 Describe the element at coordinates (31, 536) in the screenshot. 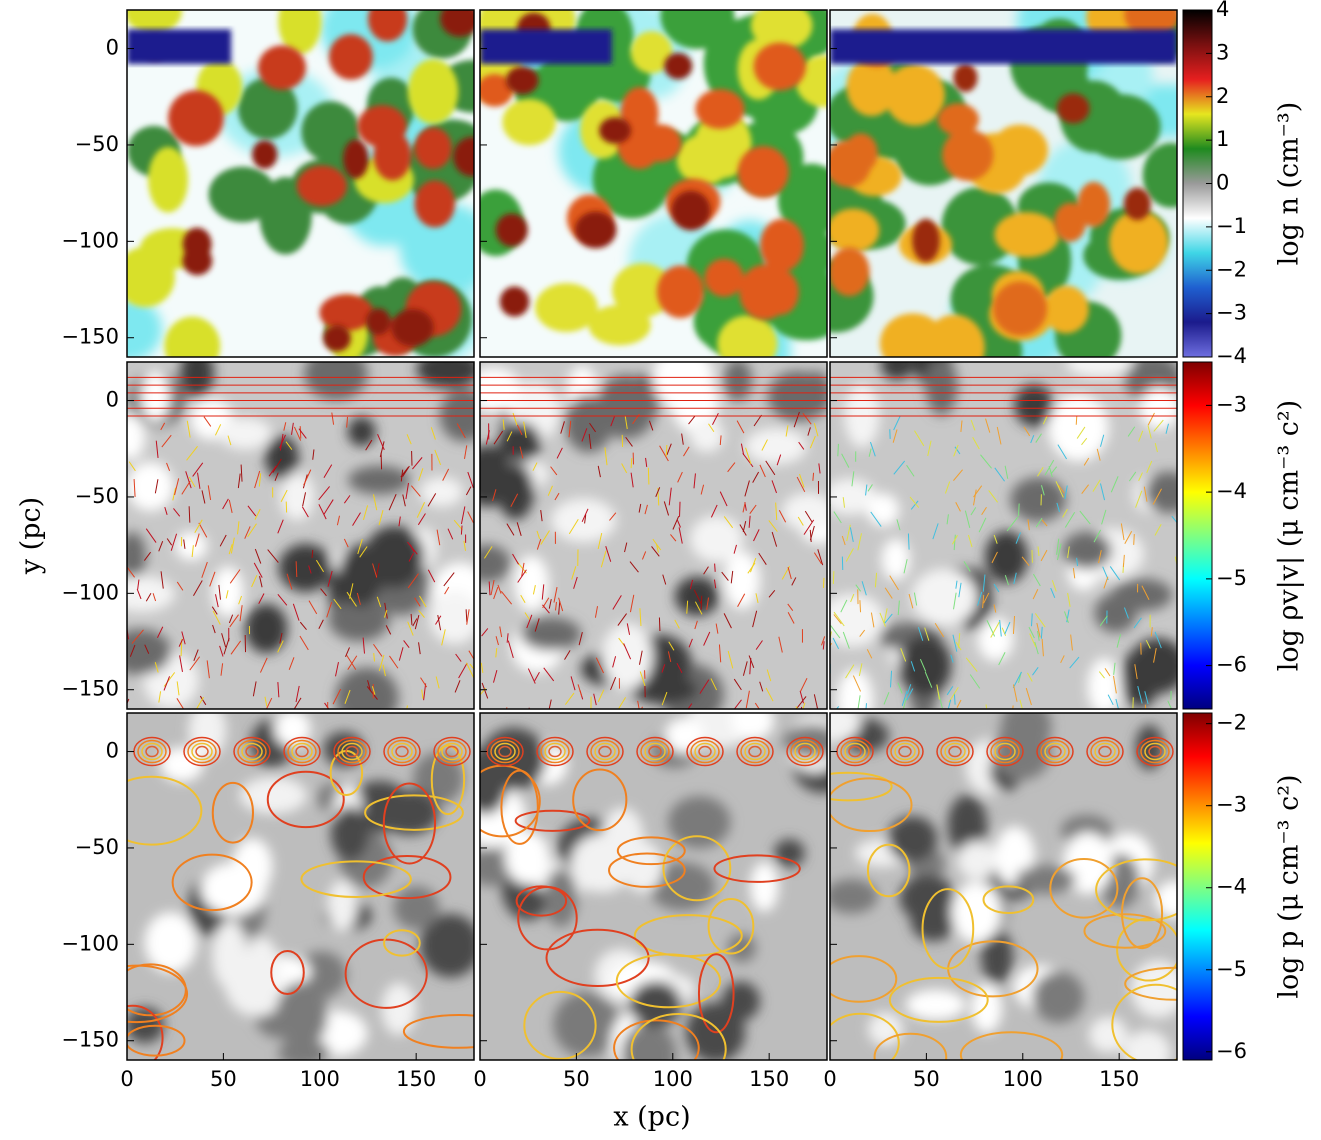

I see `y-axis-label: y (pc)` at that location.